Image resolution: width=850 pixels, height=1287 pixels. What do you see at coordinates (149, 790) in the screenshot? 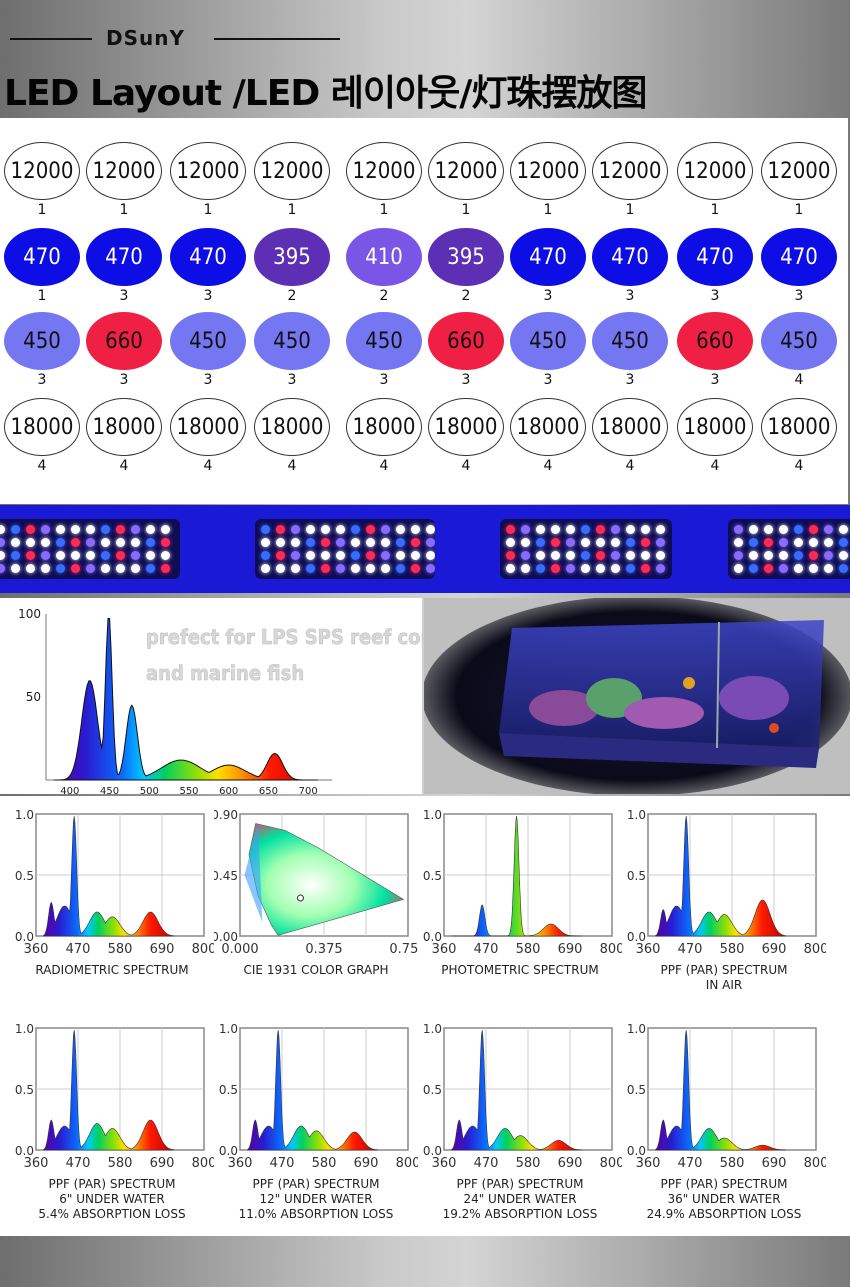
I see `x-tick-label: 500` at bounding box center [149, 790].